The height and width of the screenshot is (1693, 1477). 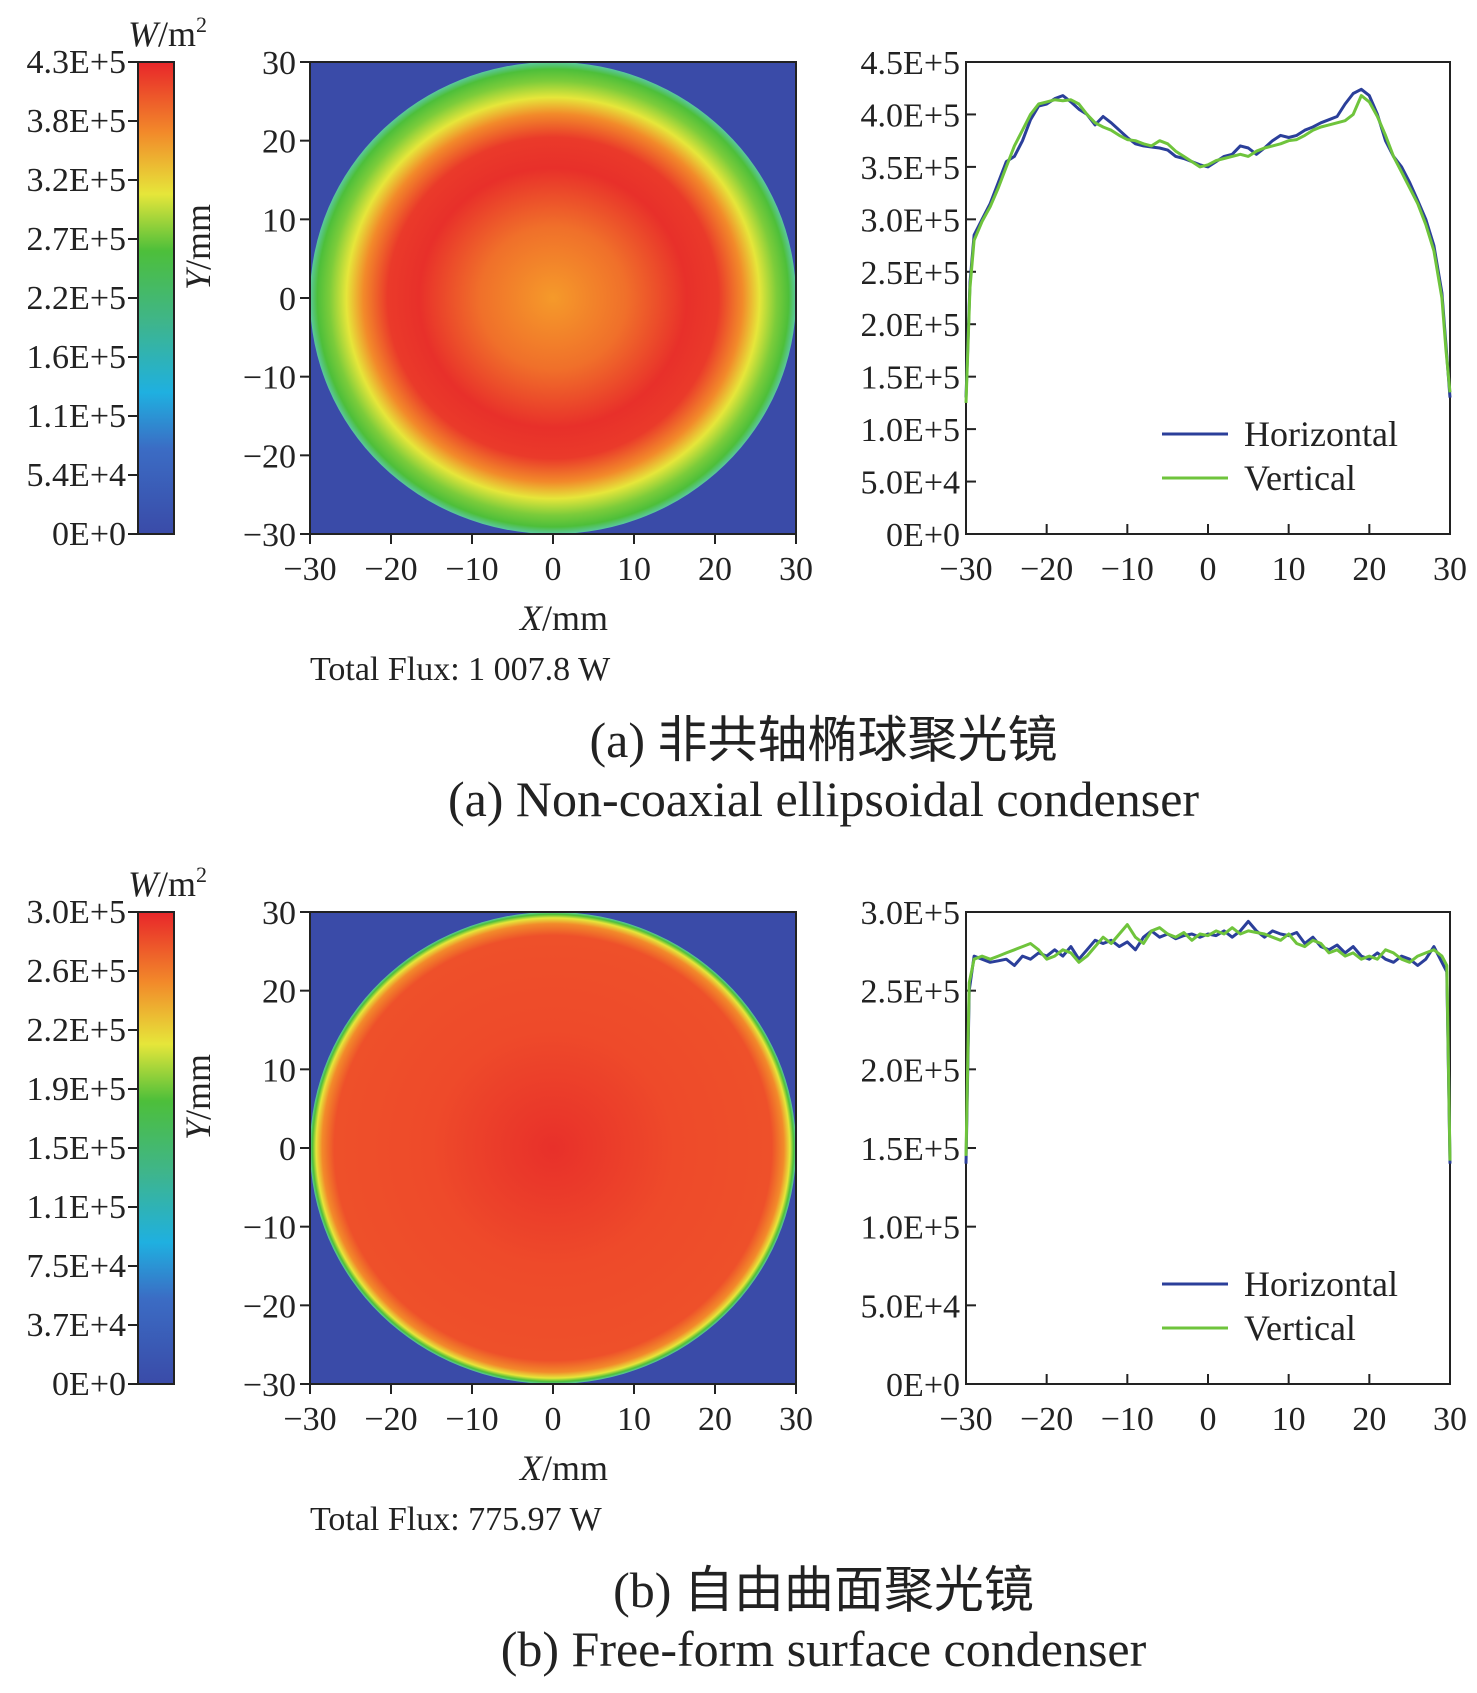 I want to click on caption-a-cn: (a) 非共轴椭球聚光镜, so click(x=823, y=740).